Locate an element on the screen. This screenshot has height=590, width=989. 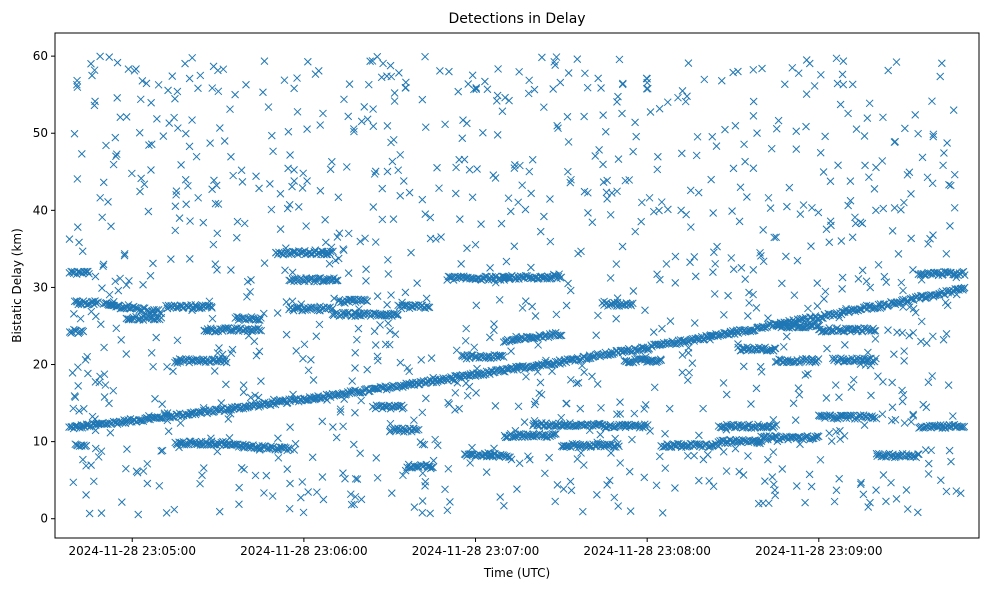
x-tick-label-1: 2024-11-28 23:06:00 is located at coordinates (303, 551).